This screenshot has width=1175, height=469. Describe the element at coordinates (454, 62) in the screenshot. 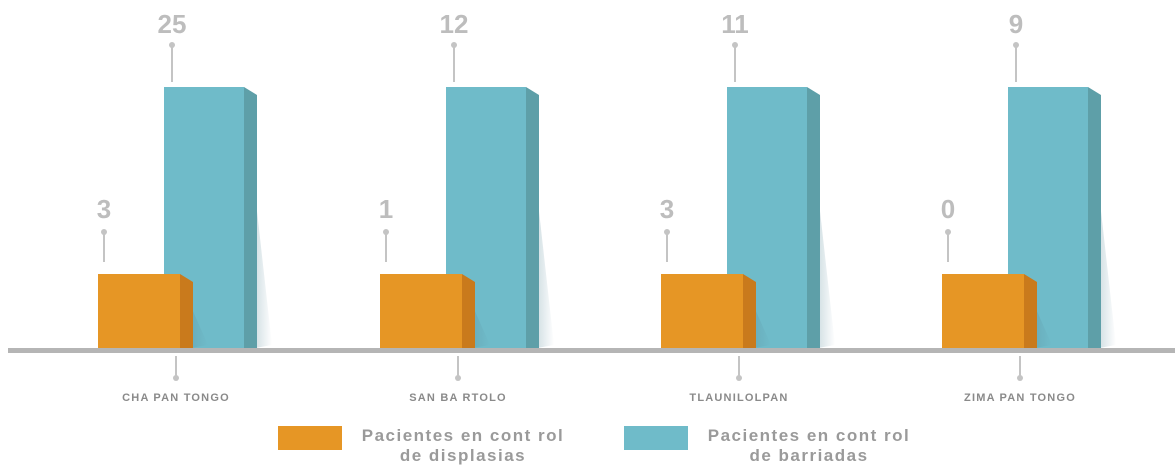

I see `value-leader-barriadas-san-bartolo` at that location.